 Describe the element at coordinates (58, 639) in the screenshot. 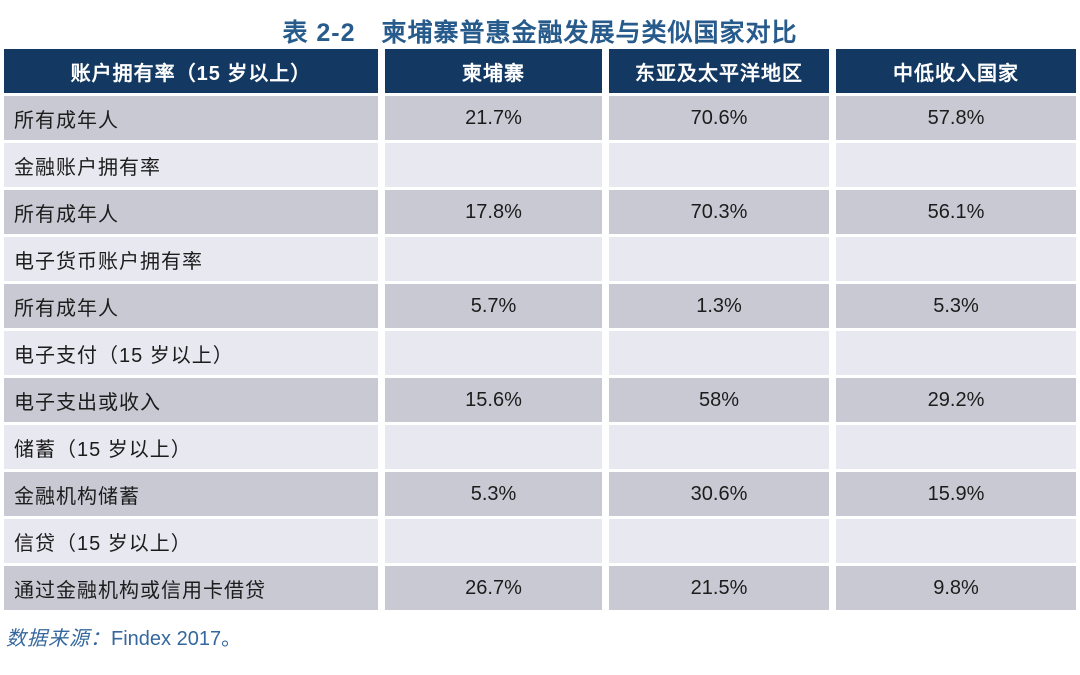

I see `data-source-label: 数据来源：` at that location.